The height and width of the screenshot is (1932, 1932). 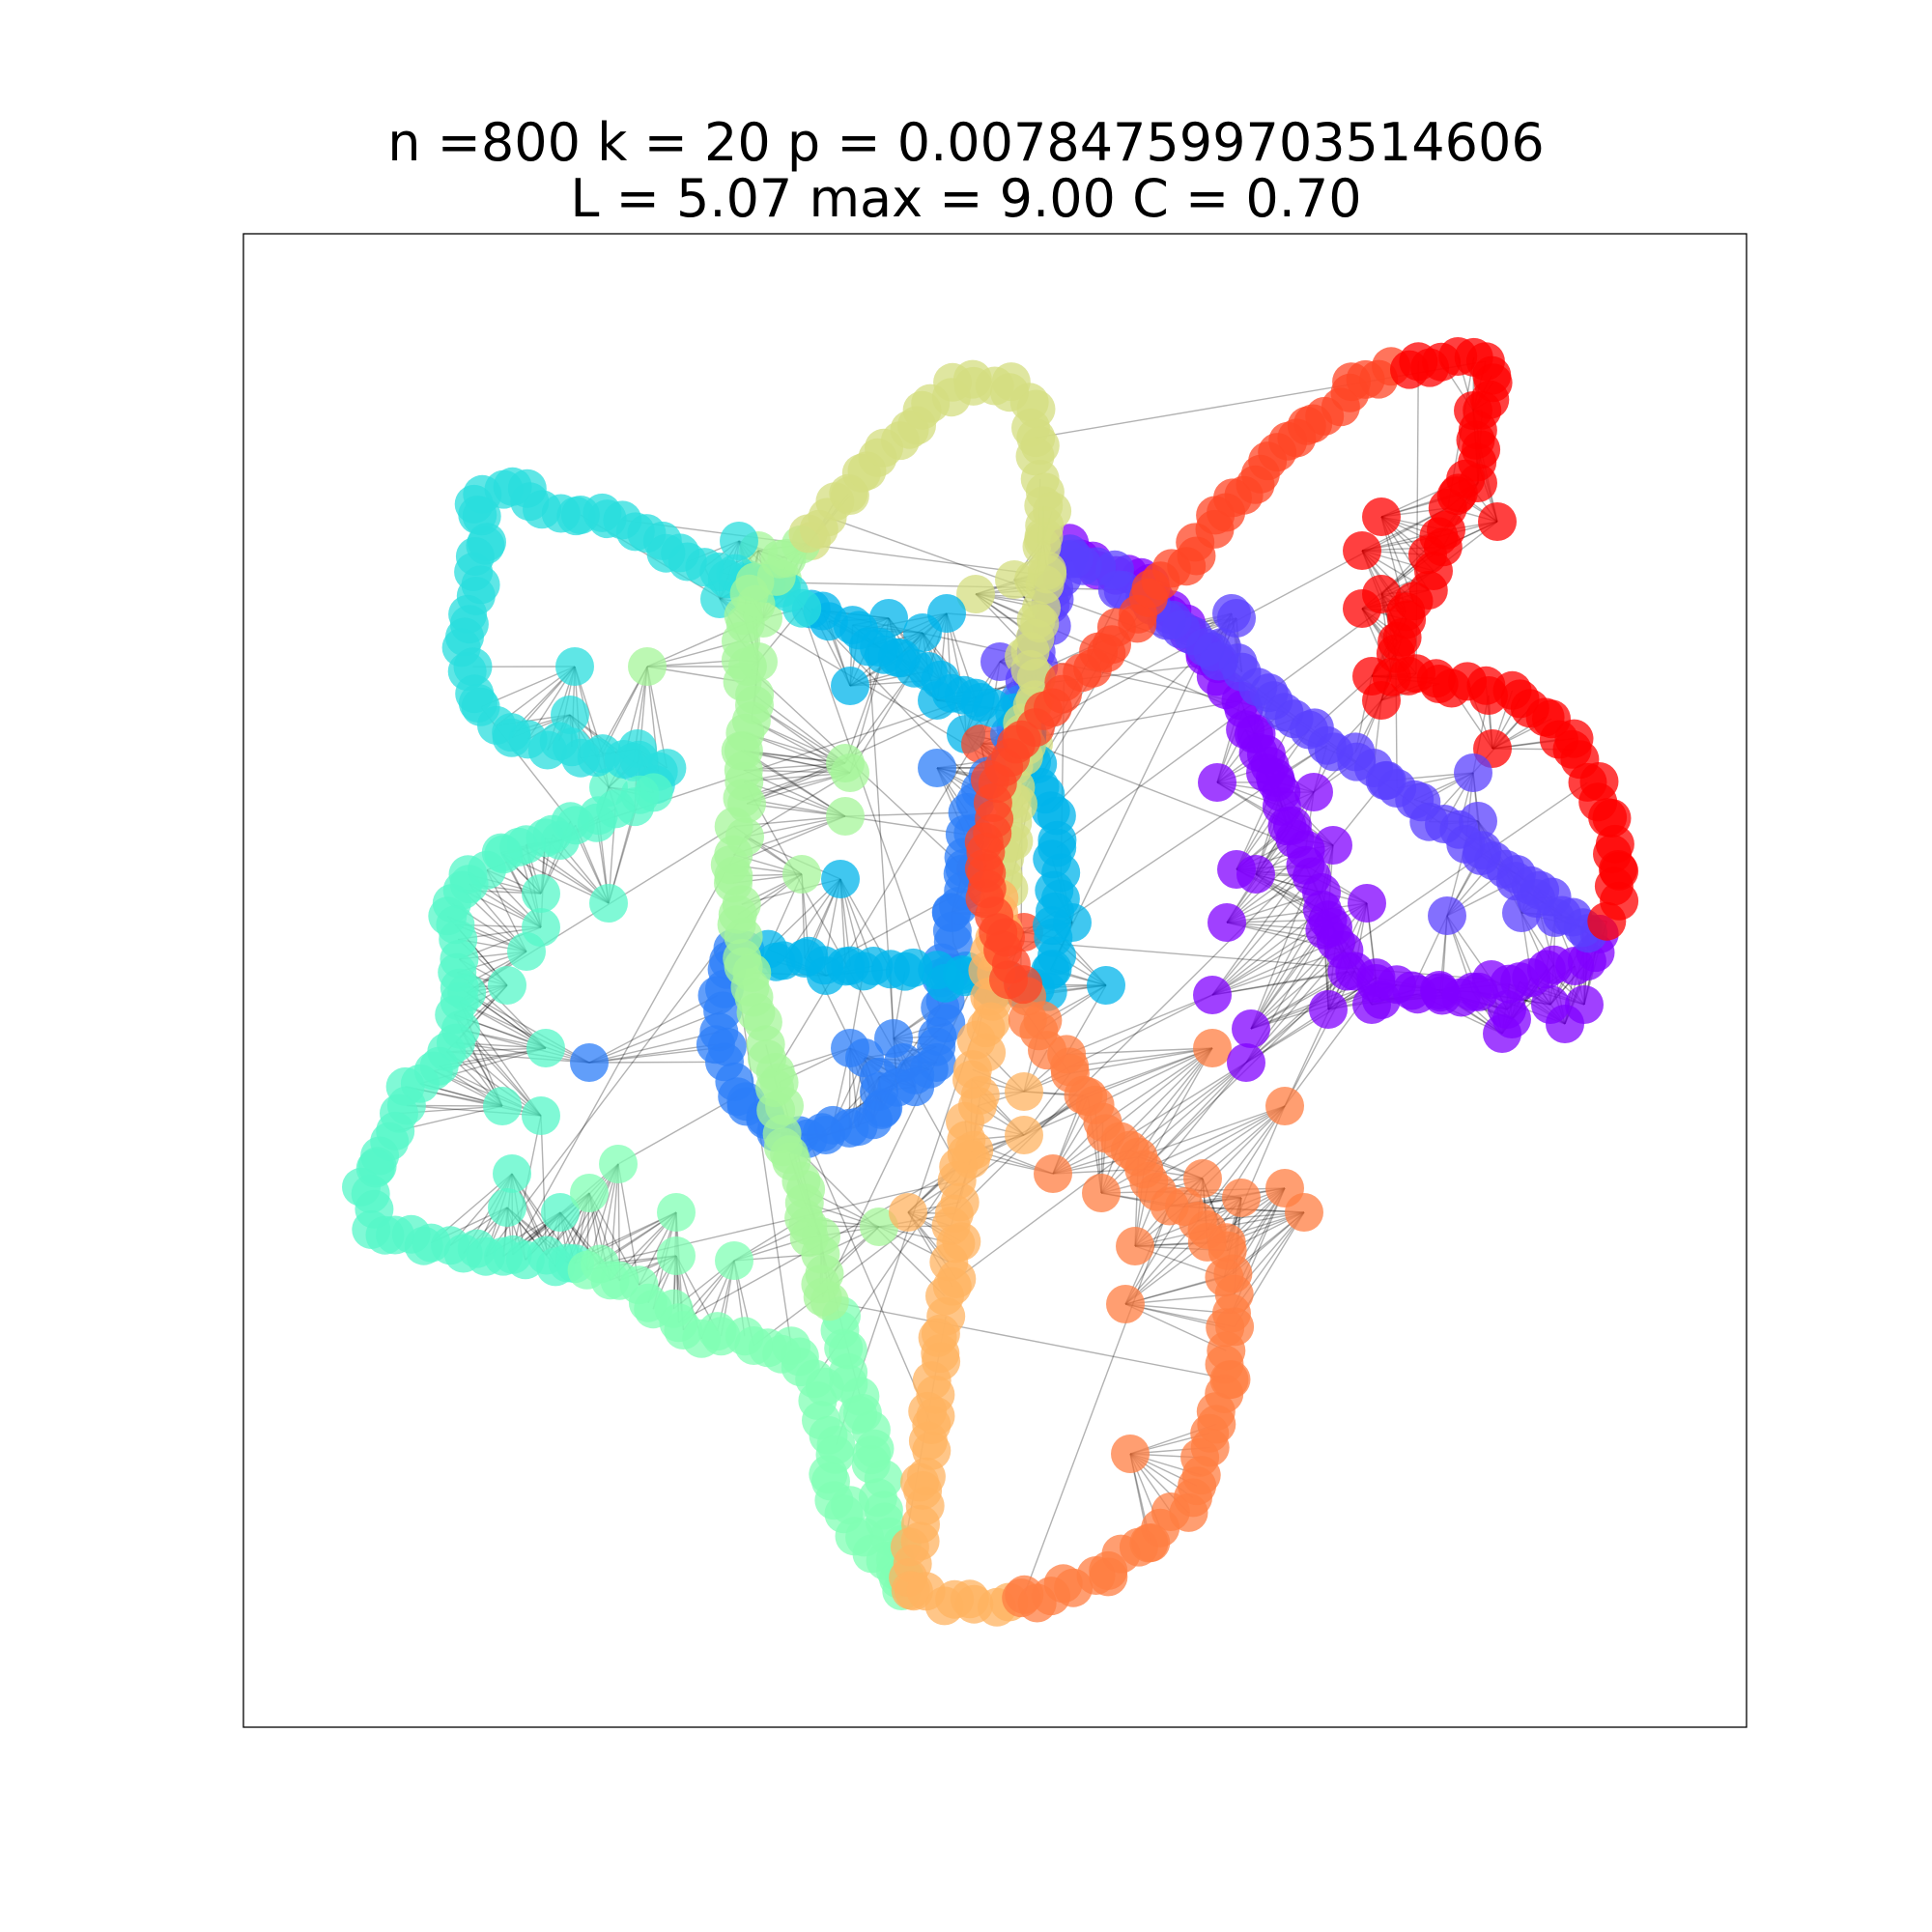 What do you see at coordinates (966, 198) in the screenshot?
I see `figure-title-line-2: L = 5.07 max = 9.00 C = 0.70` at bounding box center [966, 198].